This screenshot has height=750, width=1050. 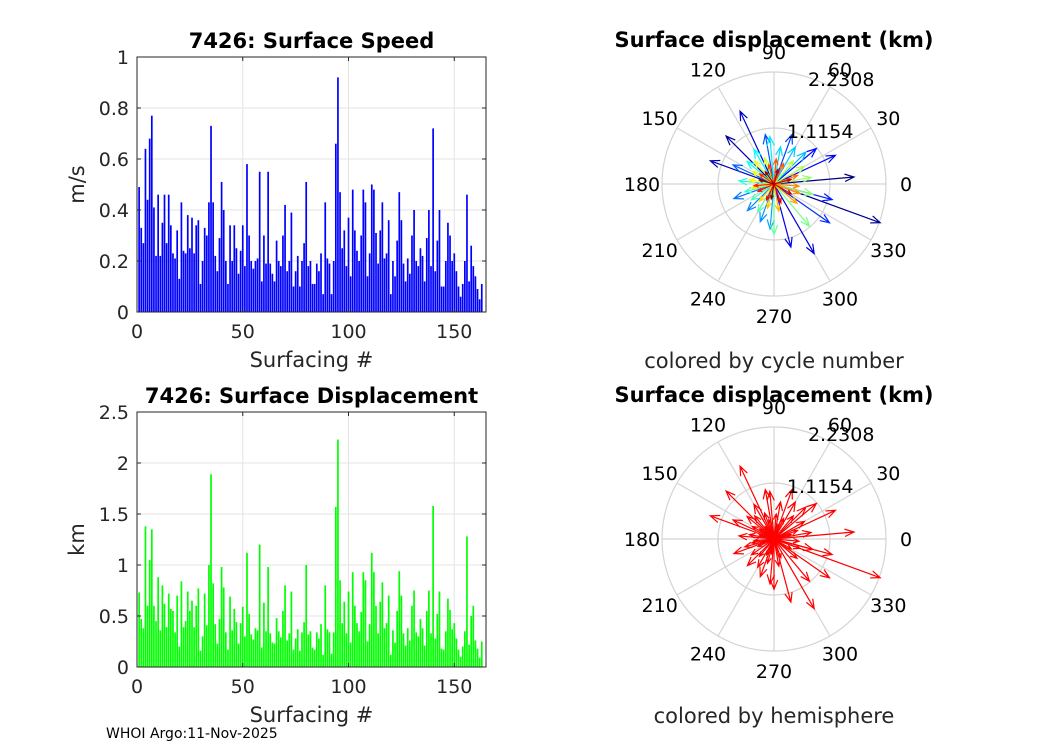 What do you see at coordinates (123, 464) in the screenshot?
I see `y-tick-label: 2` at bounding box center [123, 464].